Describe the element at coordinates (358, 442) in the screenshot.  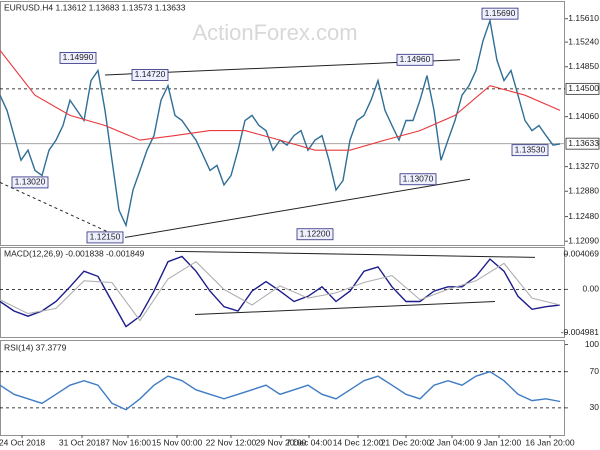
I see `x-tick-label: 14 Dec 12:00` at that location.